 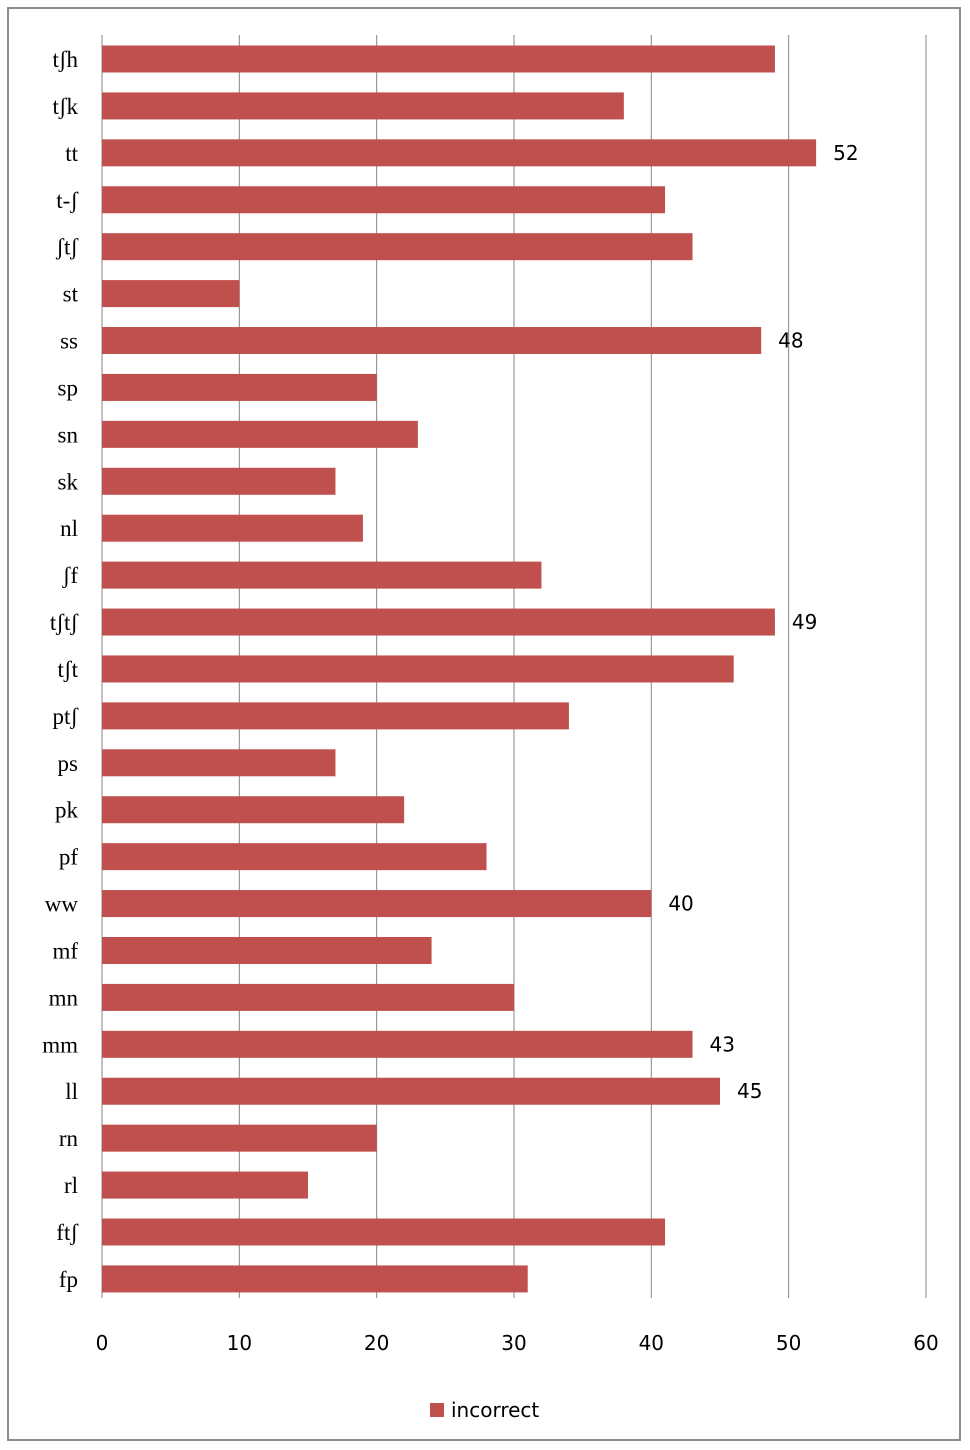 What do you see at coordinates (102, 1343) in the screenshot?
I see `x-tick-label: 0` at bounding box center [102, 1343].